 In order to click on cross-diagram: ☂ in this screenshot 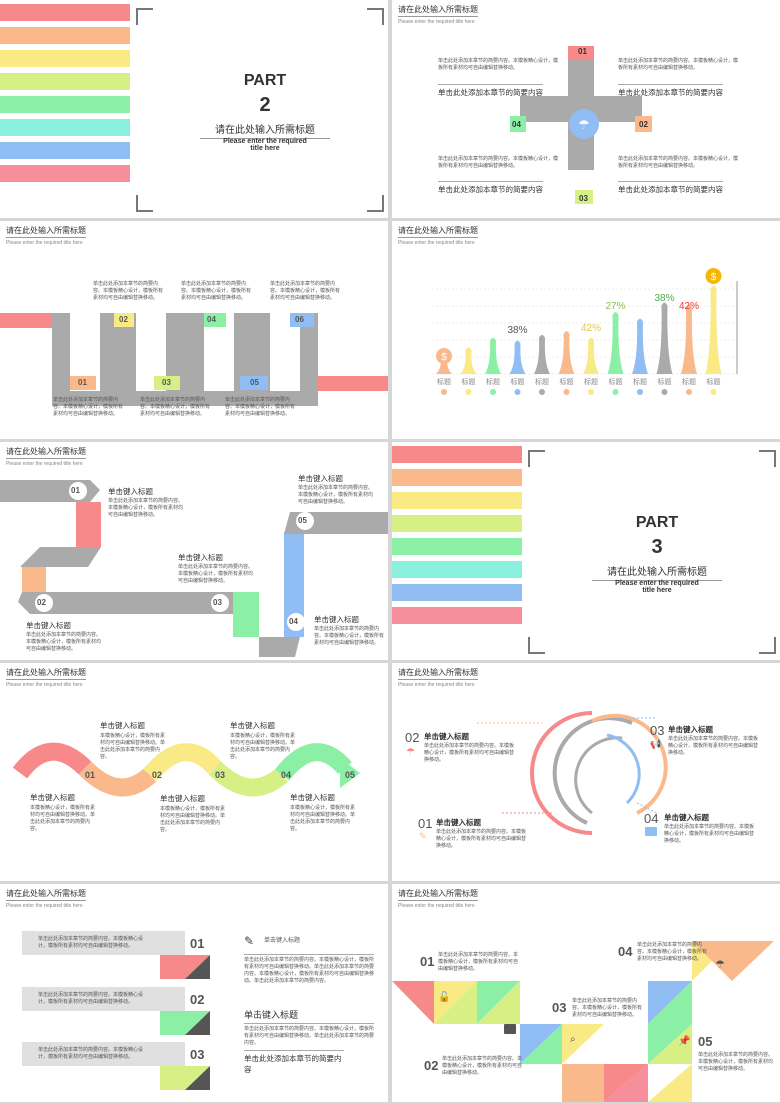, I will do `click(581, 125)`.